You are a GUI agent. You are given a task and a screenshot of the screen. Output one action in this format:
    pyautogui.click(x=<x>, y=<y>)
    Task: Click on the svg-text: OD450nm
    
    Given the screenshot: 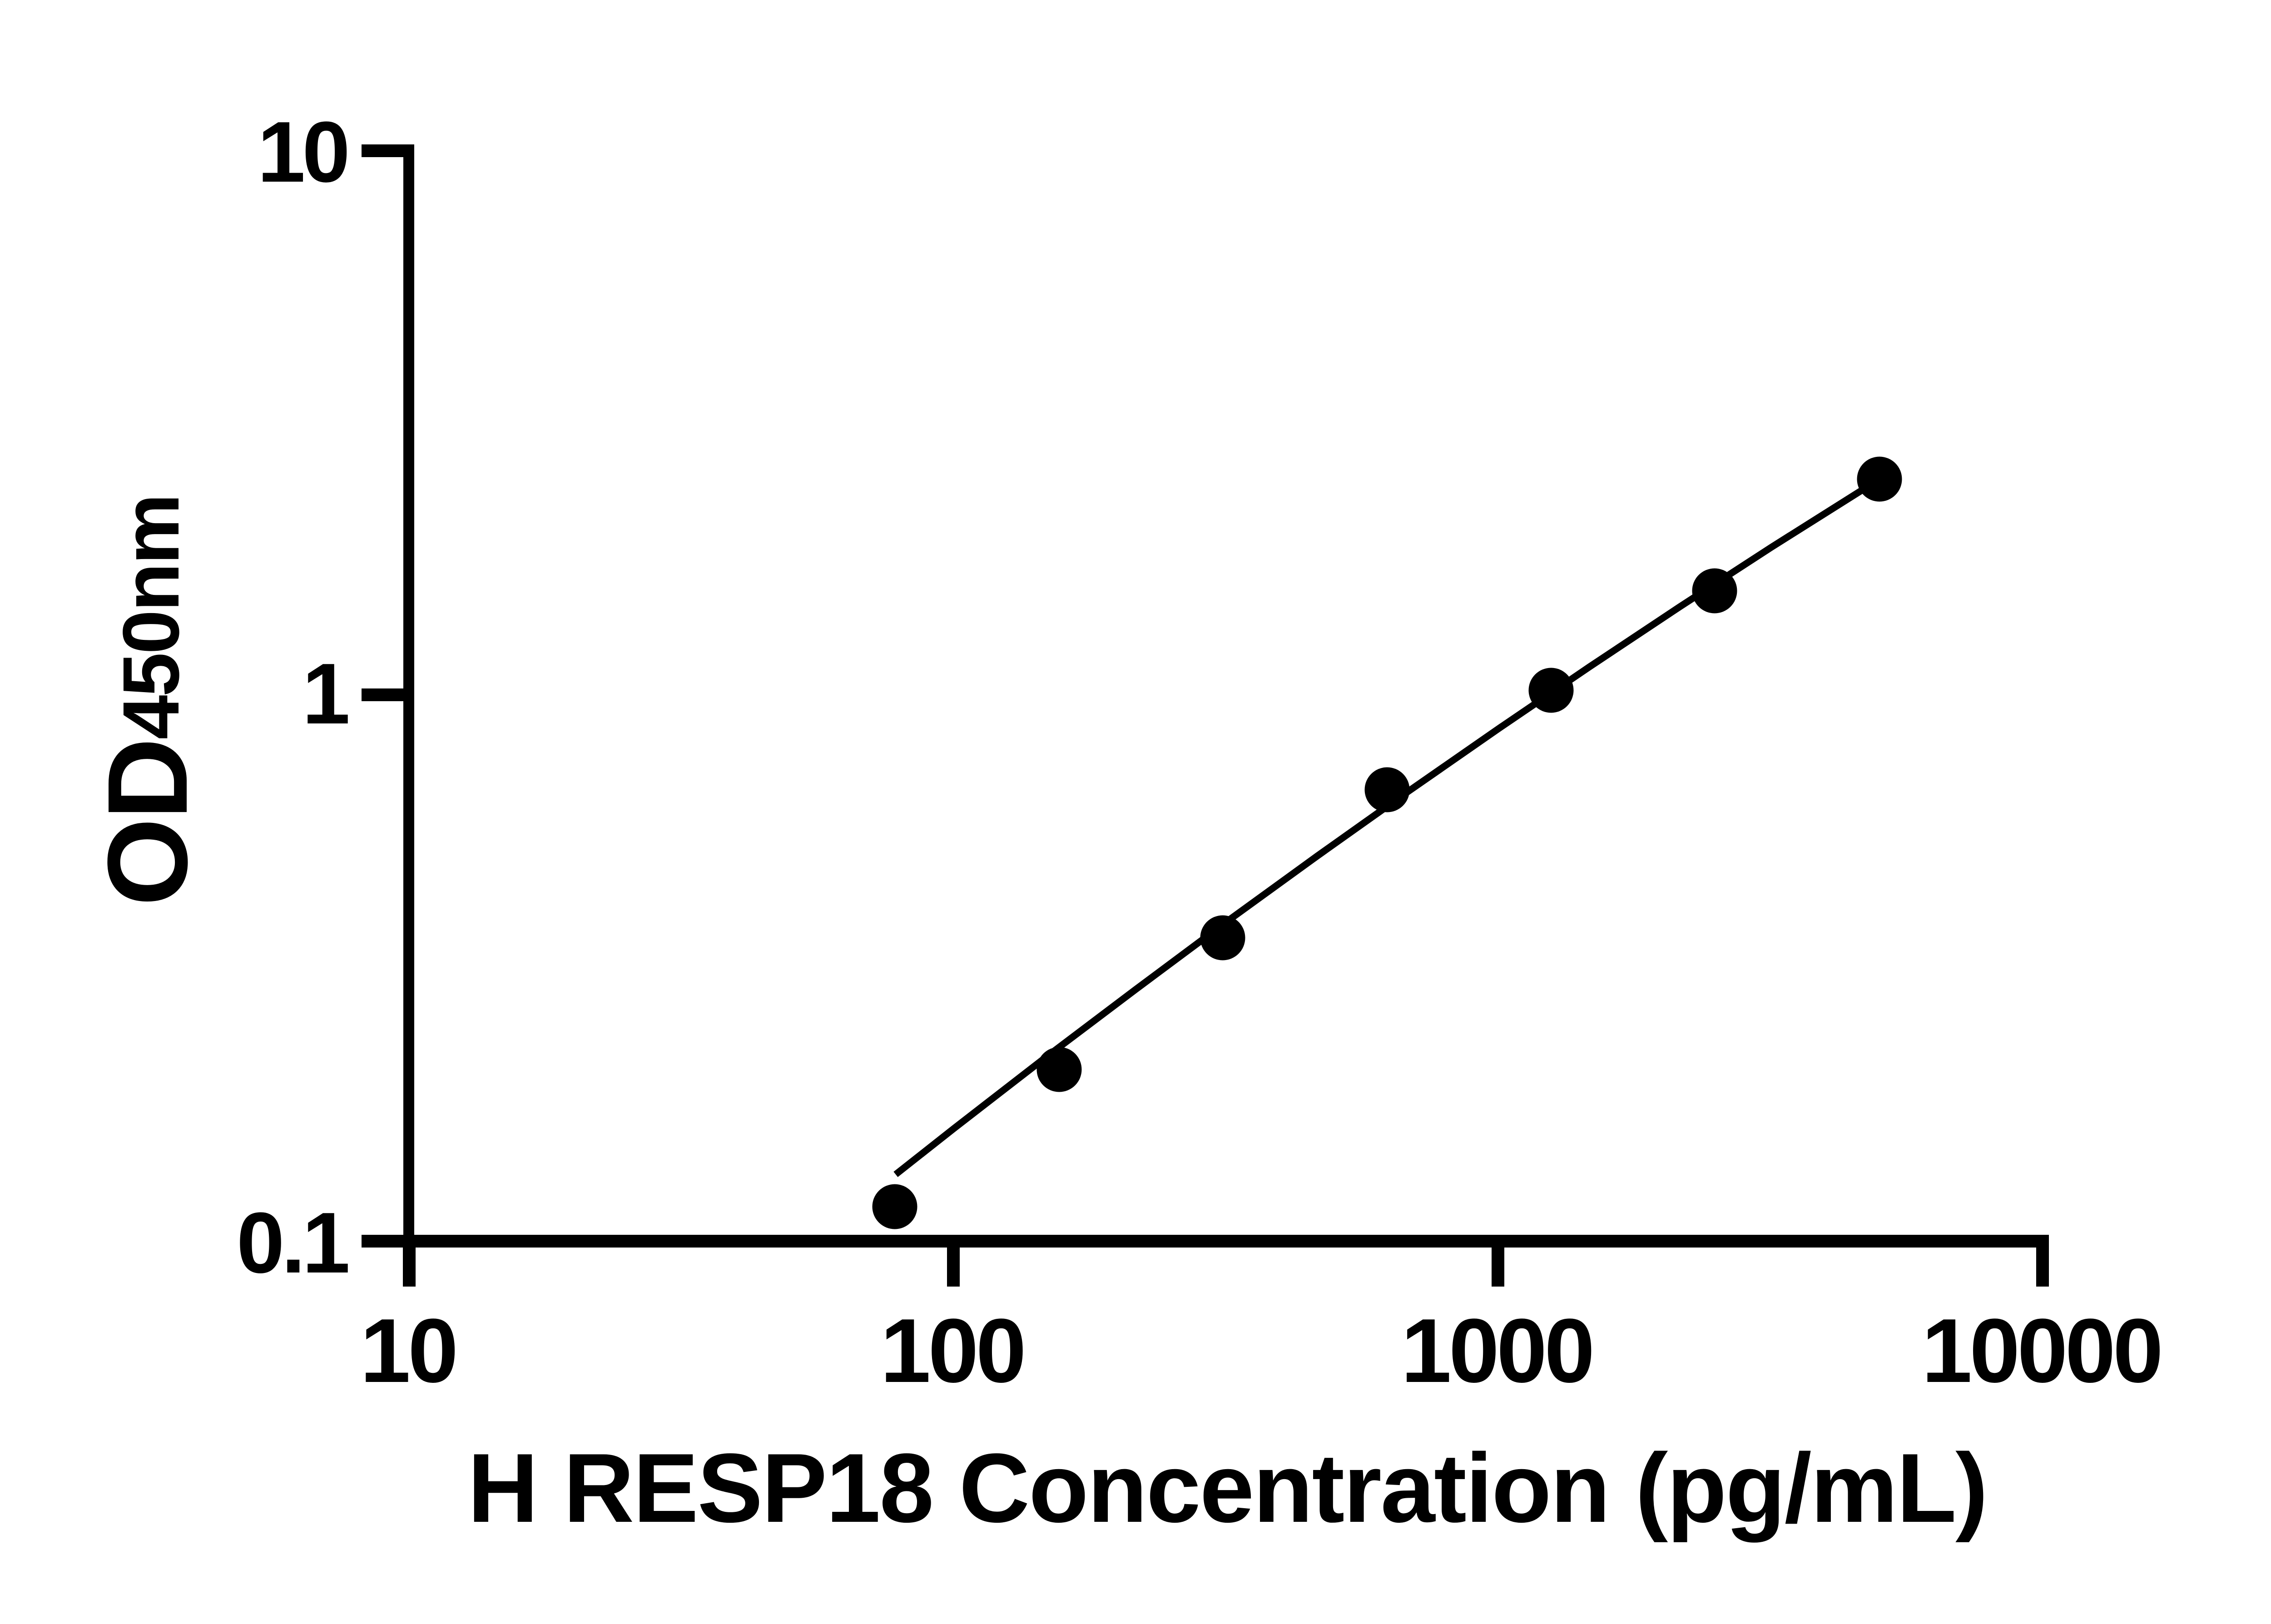 What is the action you would take?
    pyautogui.click(x=147, y=700)
    